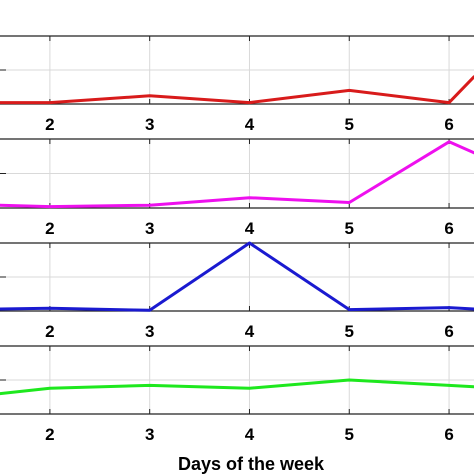 The image size is (474, 474). Describe the element at coordinates (251, 464) in the screenshot. I see `x-axis-title: Days of the week` at that location.